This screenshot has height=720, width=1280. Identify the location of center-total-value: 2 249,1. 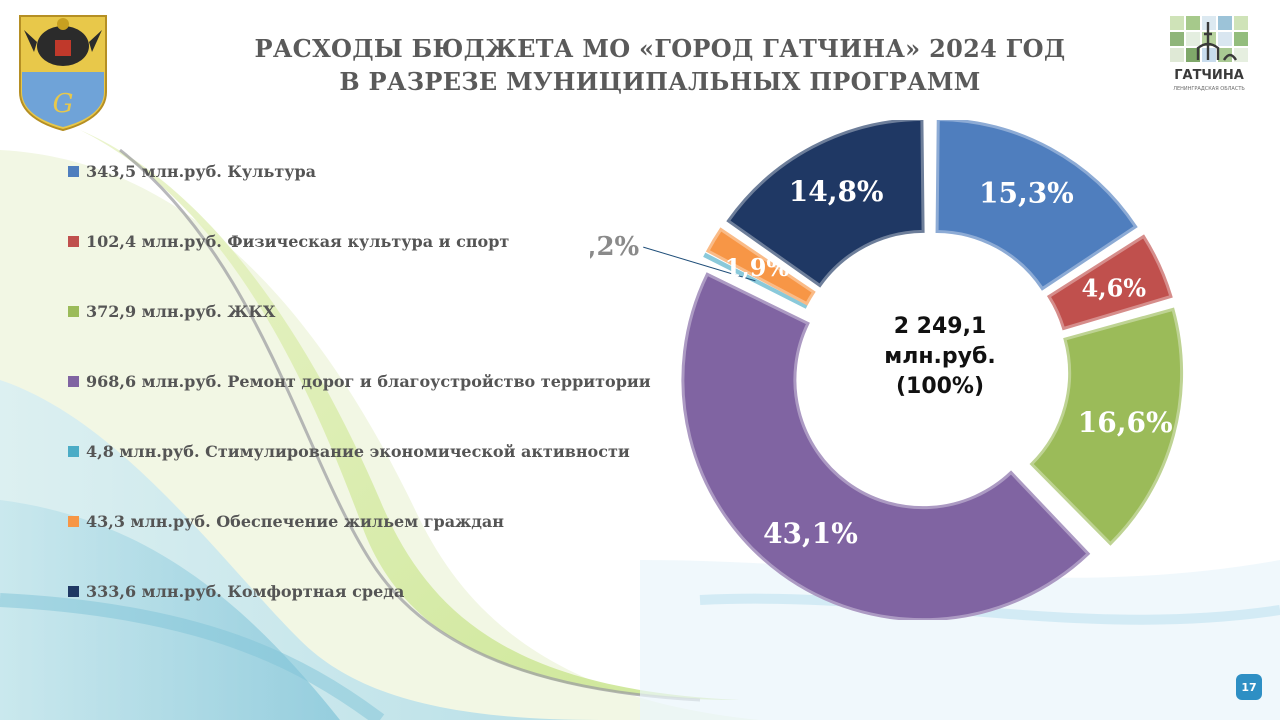
(940, 326).